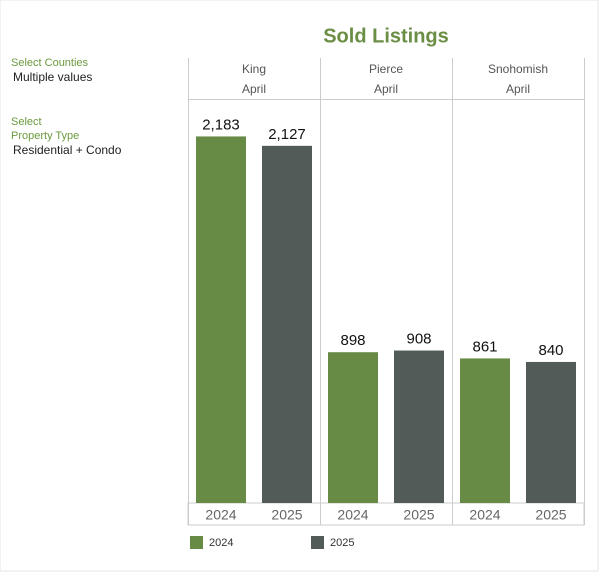 Image resolution: width=599 pixels, height=572 pixels. What do you see at coordinates (418, 339) in the screenshot?
I see `data-label: 908` at bounding box center [418, 339].